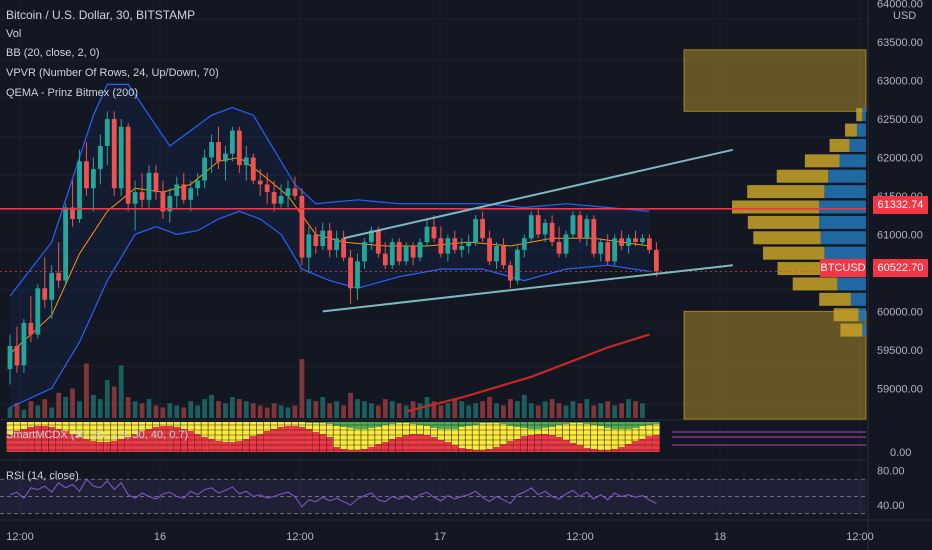 The image size is (932, 550). What do you see at coordinates (72, 93) in the screenshot?
I see `indicator-label-qema: QEMA - Prinz Bitmex (200)` at bounding box center [72, 93].